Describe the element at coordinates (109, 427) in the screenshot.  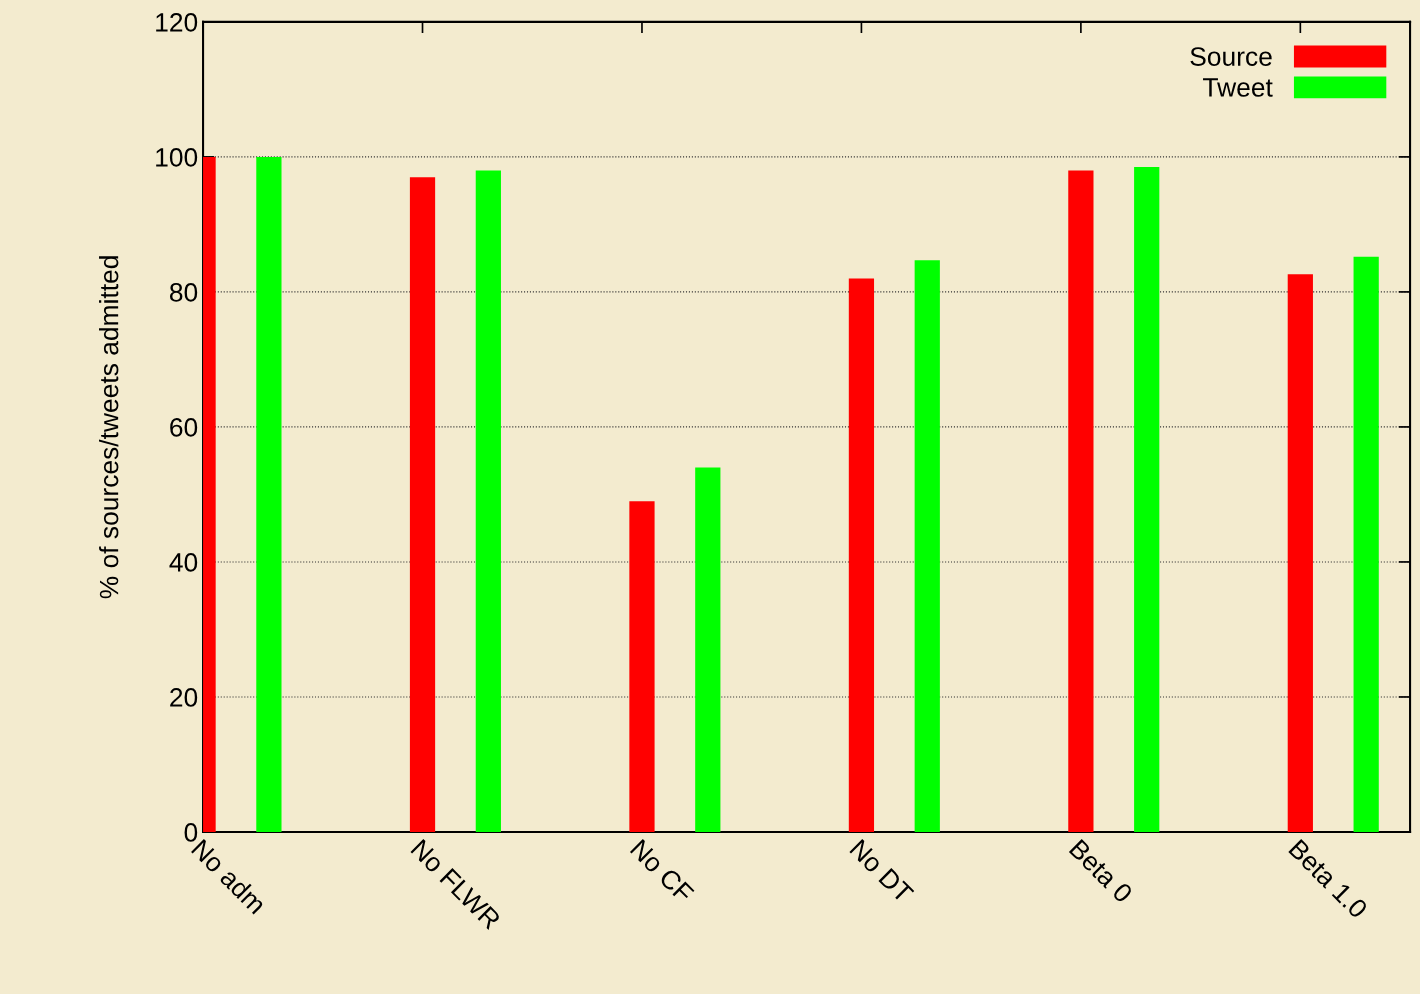
I see `y-axis-title: % of sources/tweets admitted` at that location.